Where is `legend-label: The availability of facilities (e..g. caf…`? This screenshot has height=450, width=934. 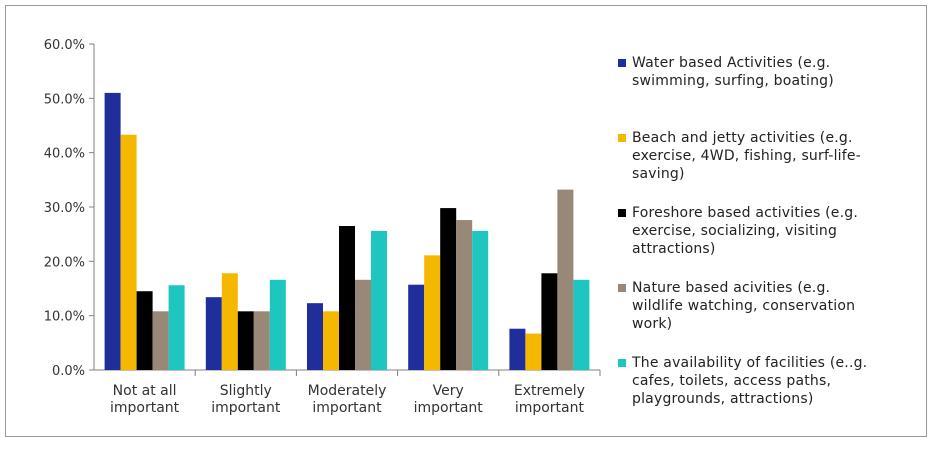
legend-label: The availability of facilities (e..g. caf… is located at coordinates (749, 381).